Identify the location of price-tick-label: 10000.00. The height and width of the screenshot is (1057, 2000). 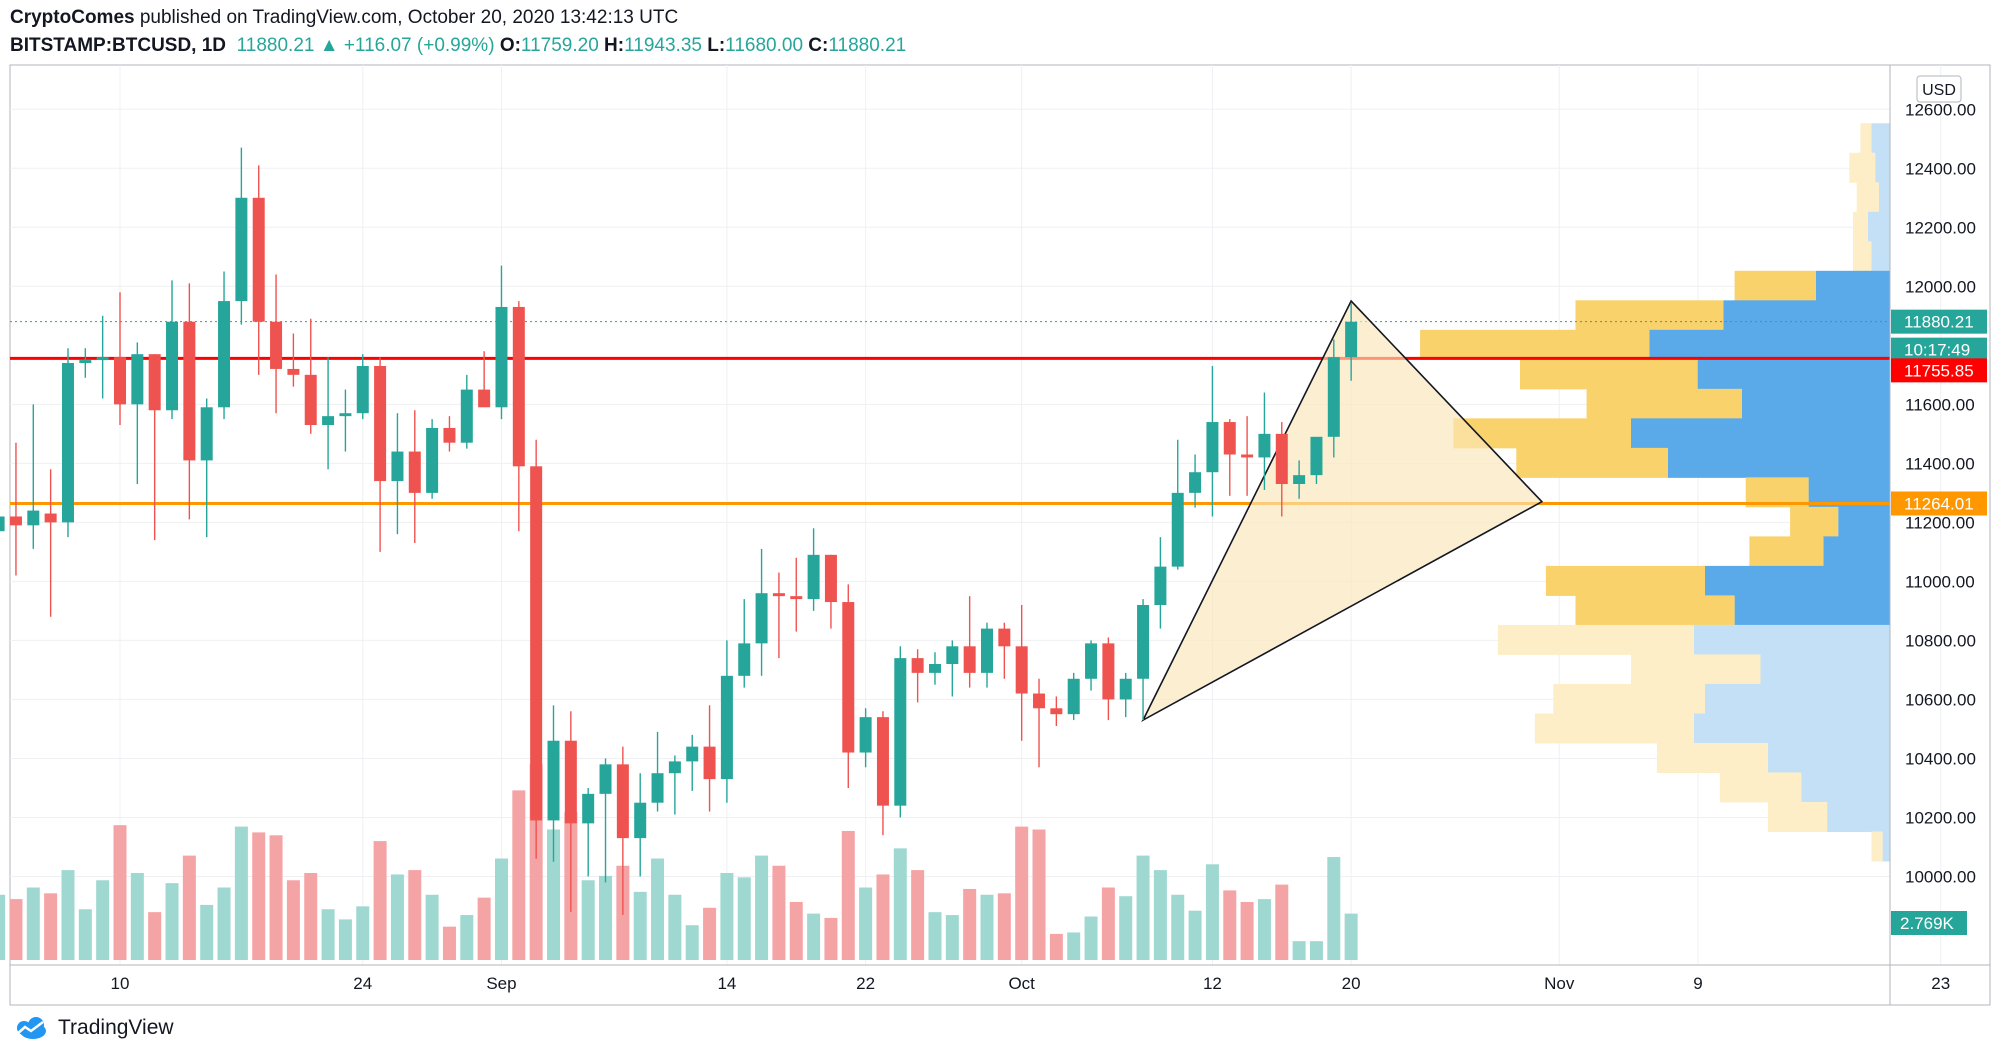
(1940, 876).